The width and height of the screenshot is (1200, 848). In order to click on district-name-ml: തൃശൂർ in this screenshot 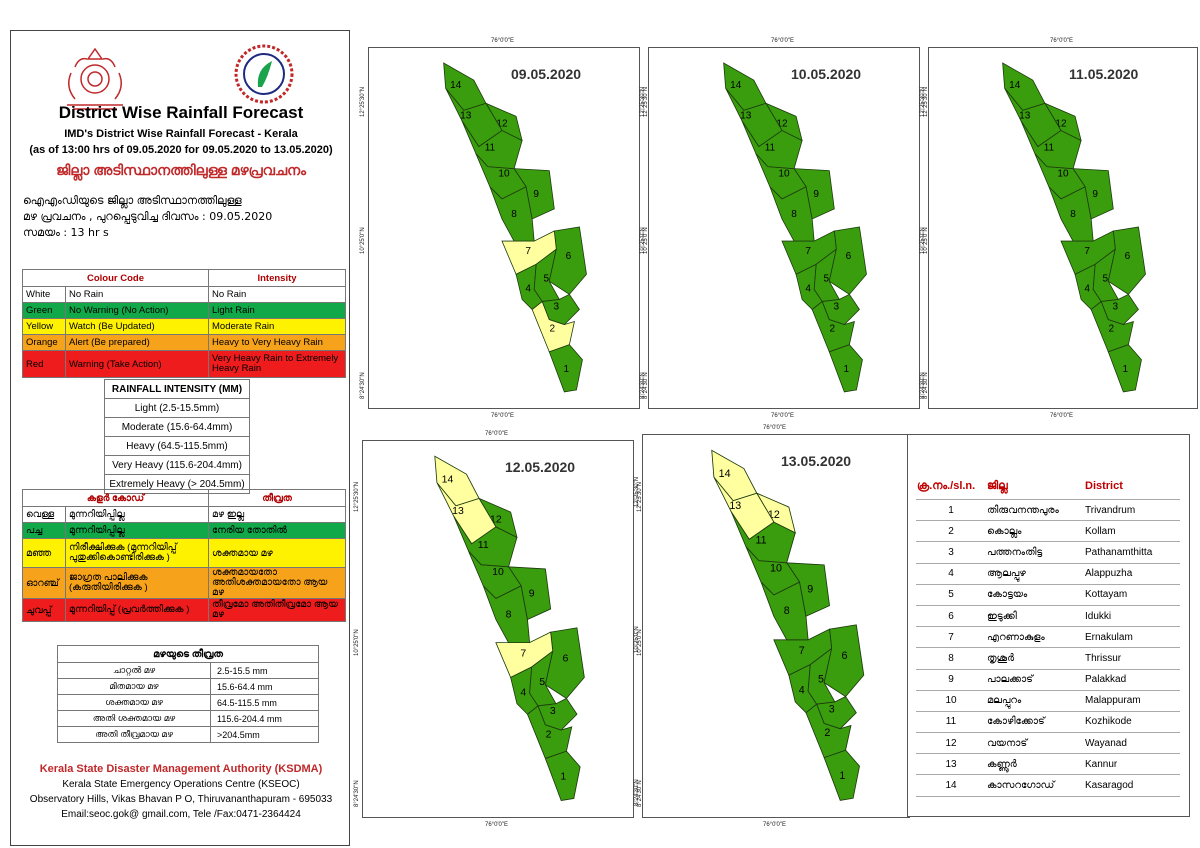, I will do `click(1035, 658)`.